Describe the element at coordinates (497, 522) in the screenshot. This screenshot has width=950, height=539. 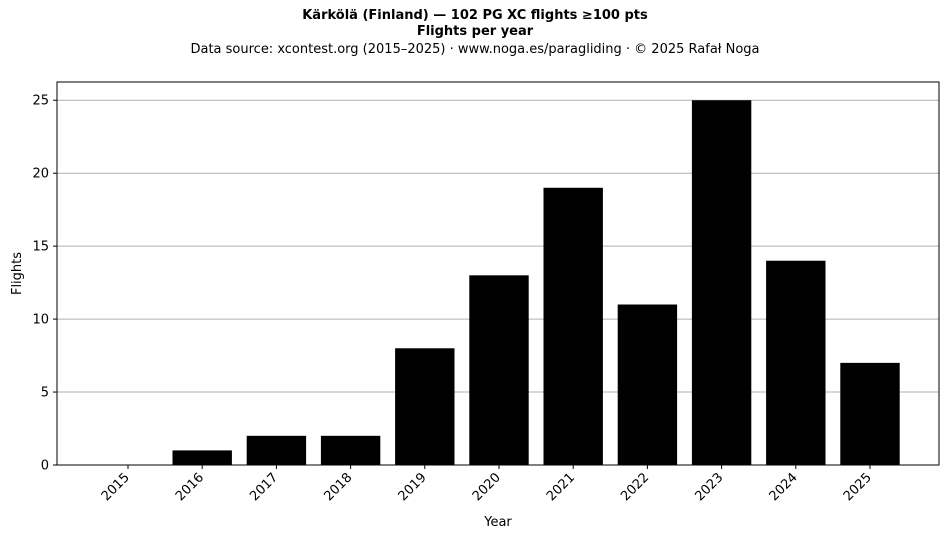
I see `x-axis-label: Year` at that location.